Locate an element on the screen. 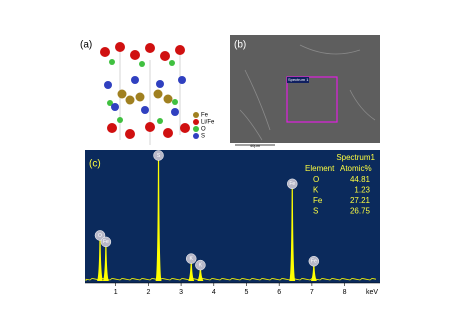  legend-label: S is located at coordinates (203, 137).